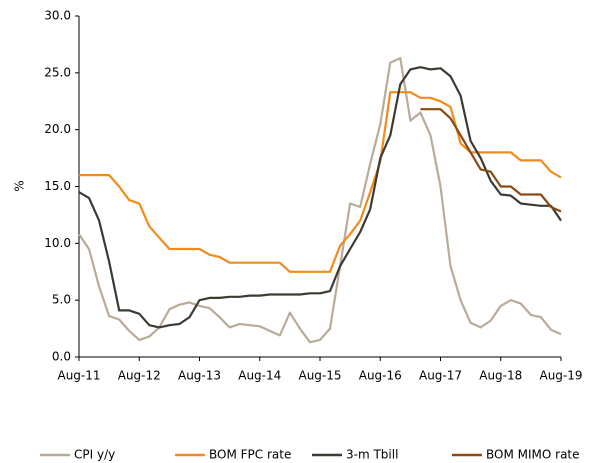 This screenshot has height=463, width=596. Describe the element at coordinates (78, 376) in the screenshot. I see `x-tick-label: Aug-11` at that location.